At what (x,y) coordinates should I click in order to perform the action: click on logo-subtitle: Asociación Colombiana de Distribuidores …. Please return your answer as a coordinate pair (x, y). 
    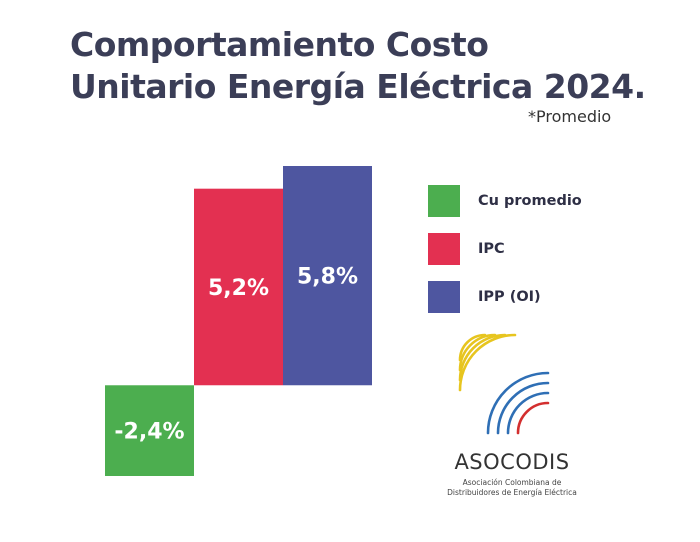
    Looking at the image, I should click on (512, 487).